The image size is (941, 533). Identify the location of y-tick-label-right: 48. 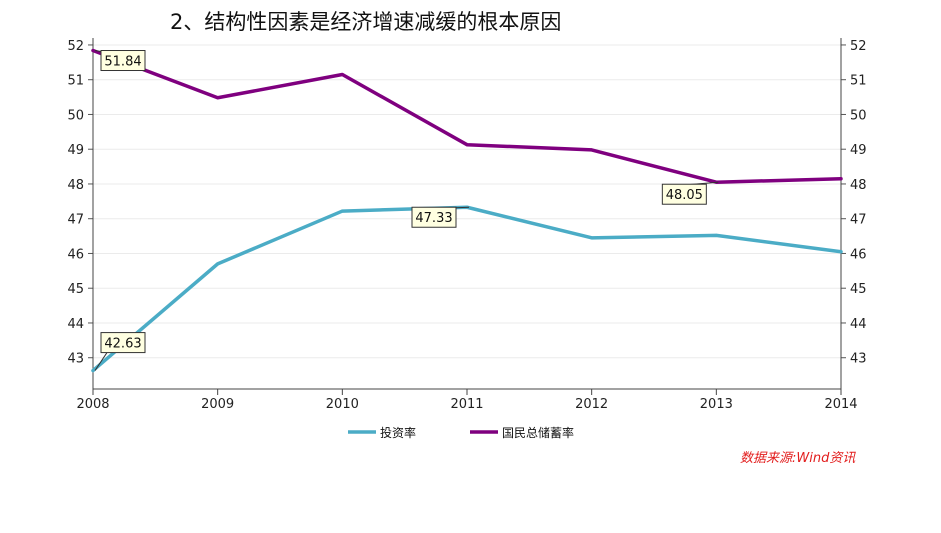
(858, 185).